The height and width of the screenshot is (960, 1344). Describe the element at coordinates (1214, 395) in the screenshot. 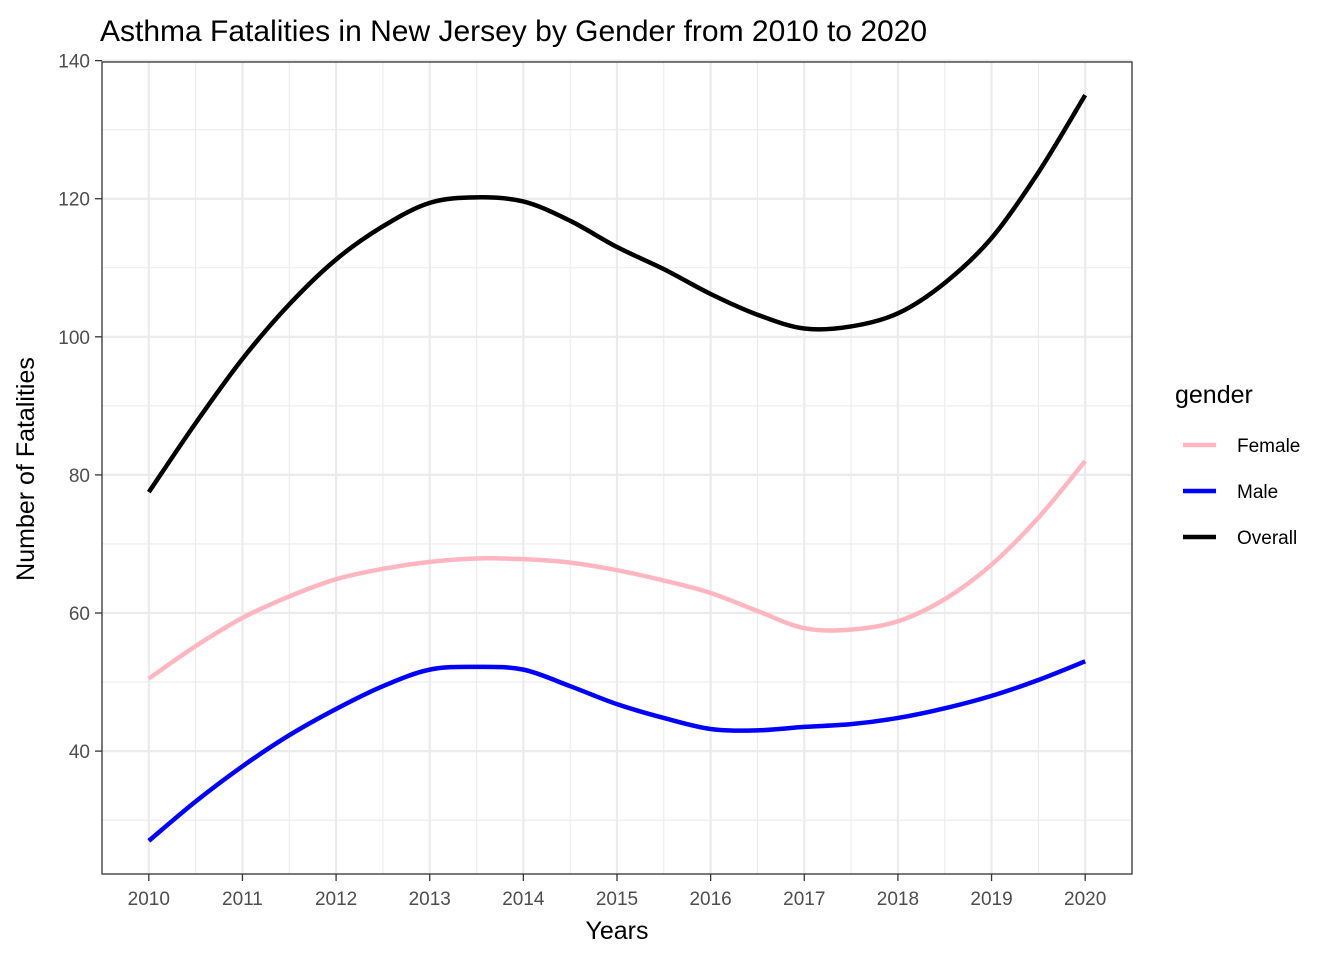

I see `legend-title: gender` at that location.